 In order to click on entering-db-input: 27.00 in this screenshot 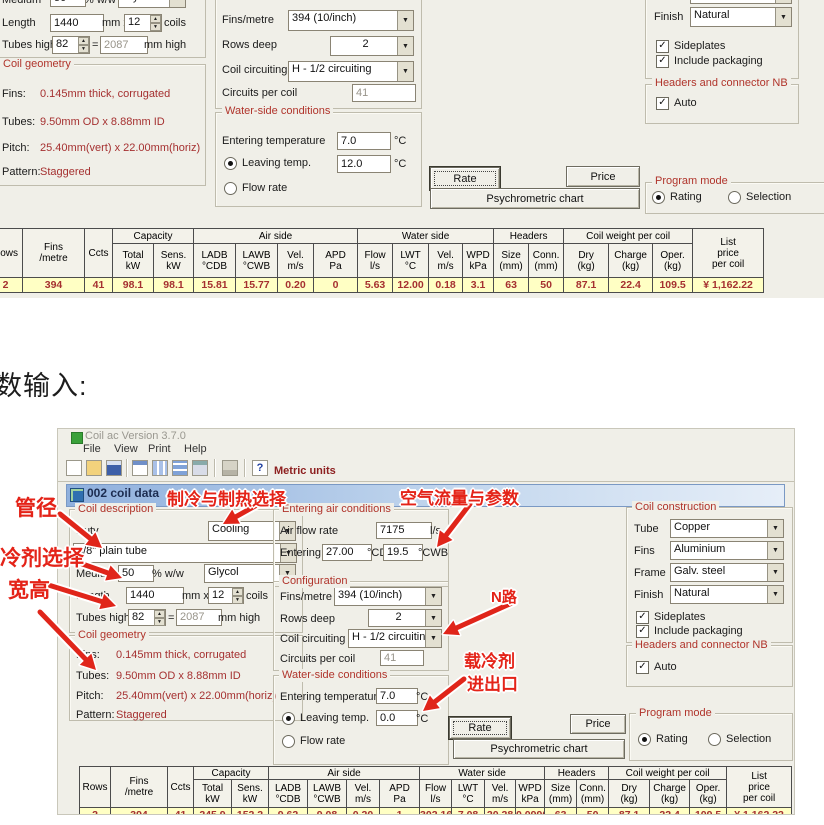, I will do `click(347, 552)`.